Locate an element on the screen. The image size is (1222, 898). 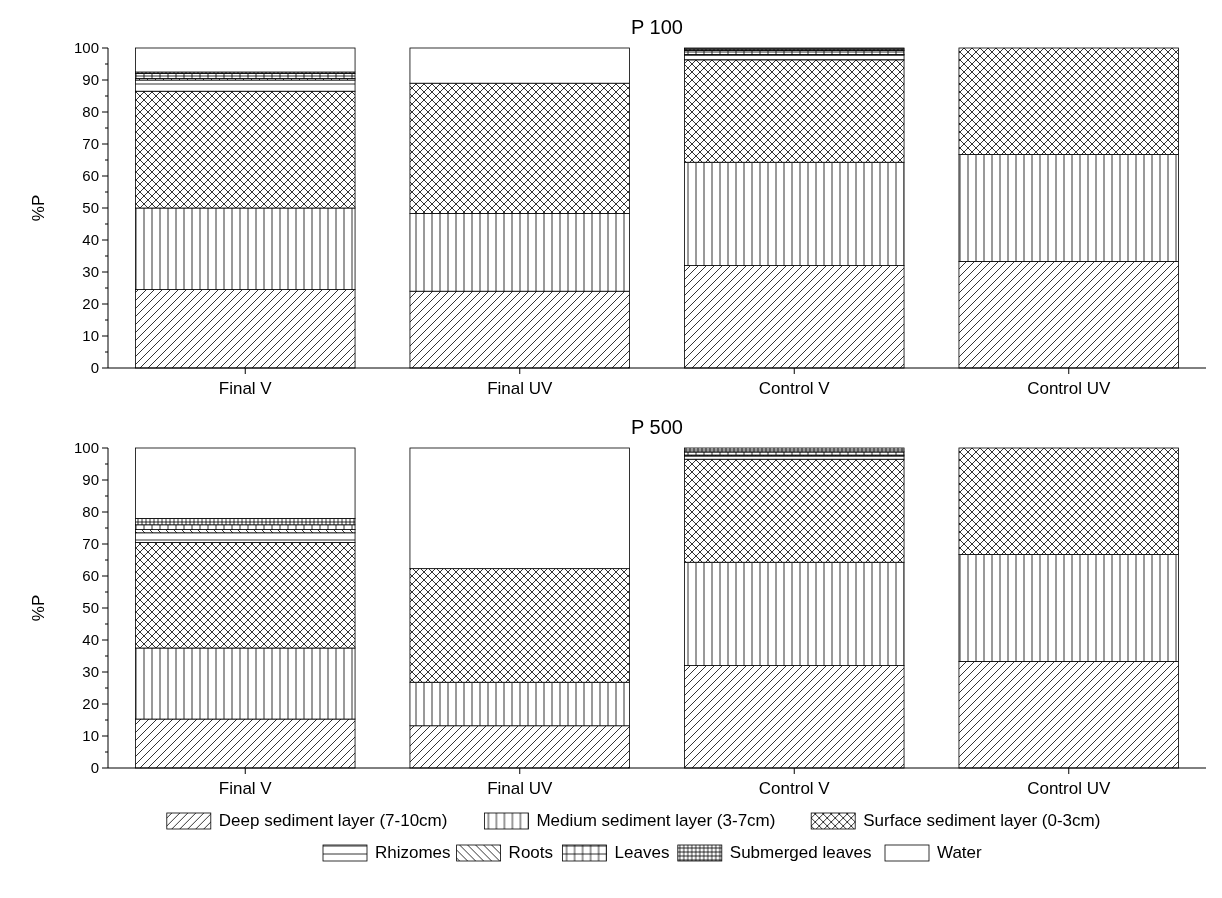
legend-label: Surface sediment layer (0-3cm) is located at coordinates (982, 820).